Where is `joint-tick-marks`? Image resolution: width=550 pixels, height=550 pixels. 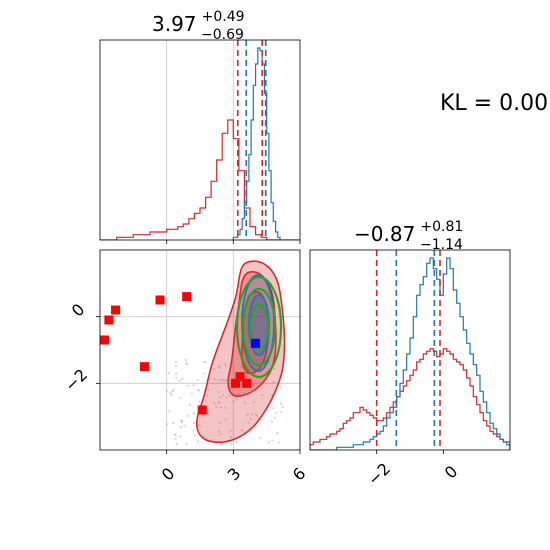
joint-tick-marks is located at coordinates (198, 385).